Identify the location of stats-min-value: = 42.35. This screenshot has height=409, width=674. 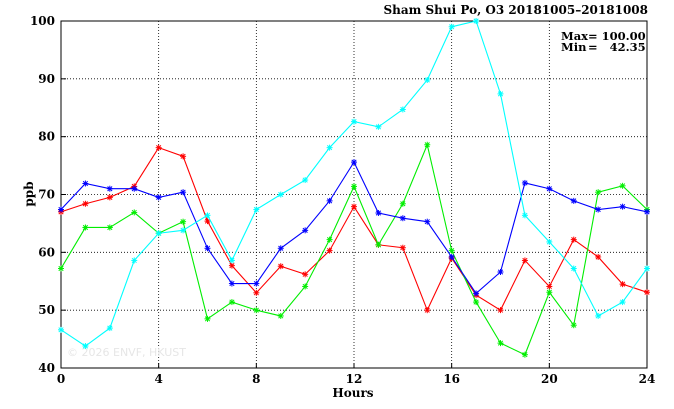
(617, 47).